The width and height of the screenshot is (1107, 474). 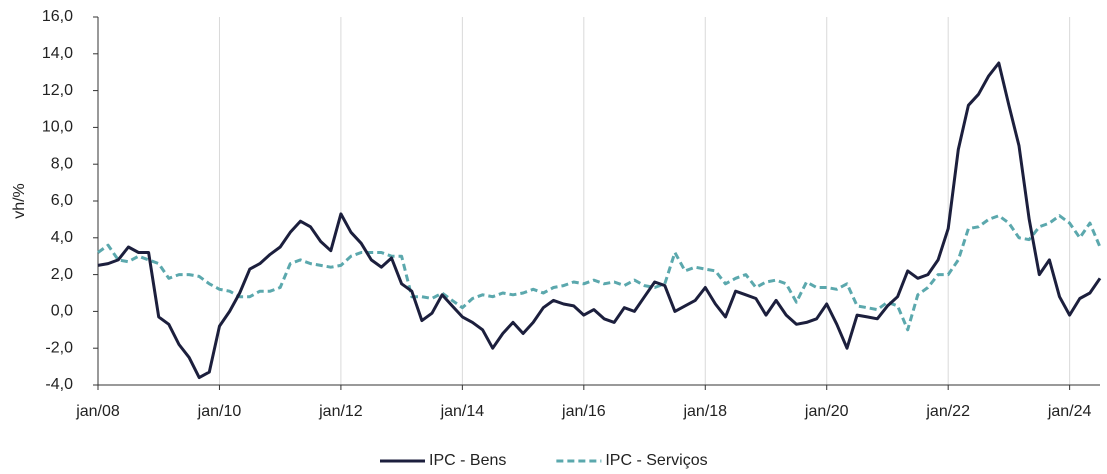 I want to click on y-tick-label: 2,0, so click(x=62, y=274).